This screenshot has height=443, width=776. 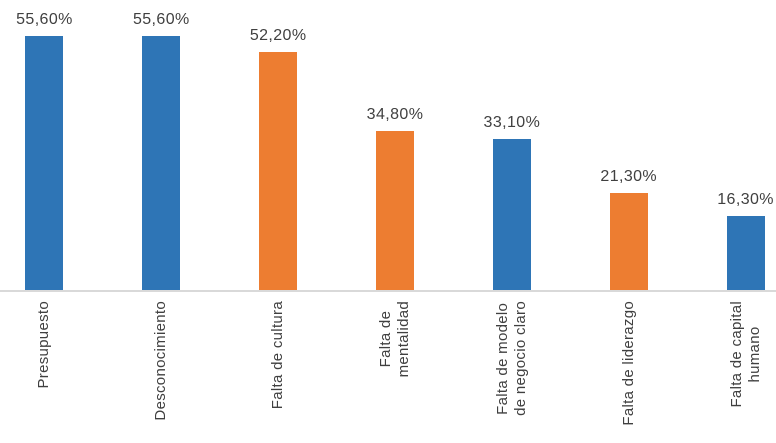 I want to click on category-cell: Falta de mentalidad, so click(x=395, y=371).